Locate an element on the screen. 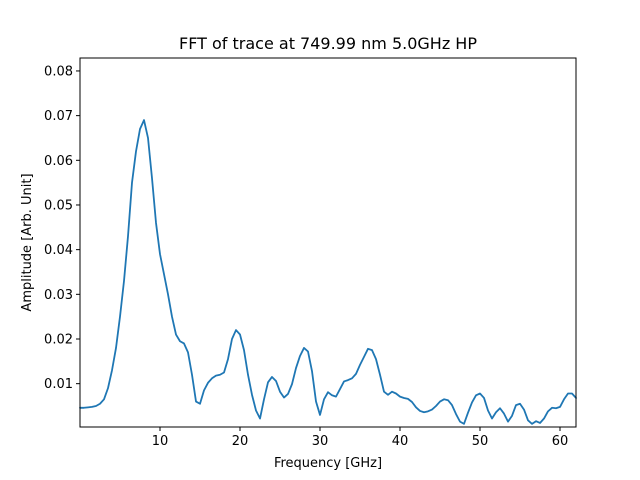 The height and width of the screenshot is (480, 640). y-axis: 0.01 0.02 0.03 0.04 0.05 0.06 0.07 0.08 is located at coordinates (62, 228).